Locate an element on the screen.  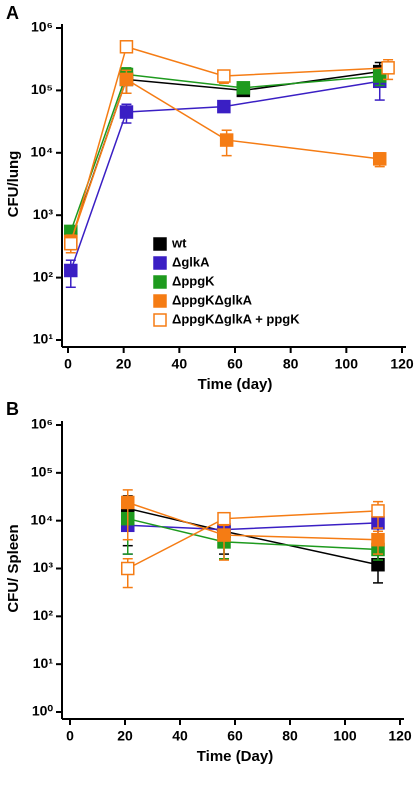
x-axis-label: Time (day) is located at coordinates (235, 384).